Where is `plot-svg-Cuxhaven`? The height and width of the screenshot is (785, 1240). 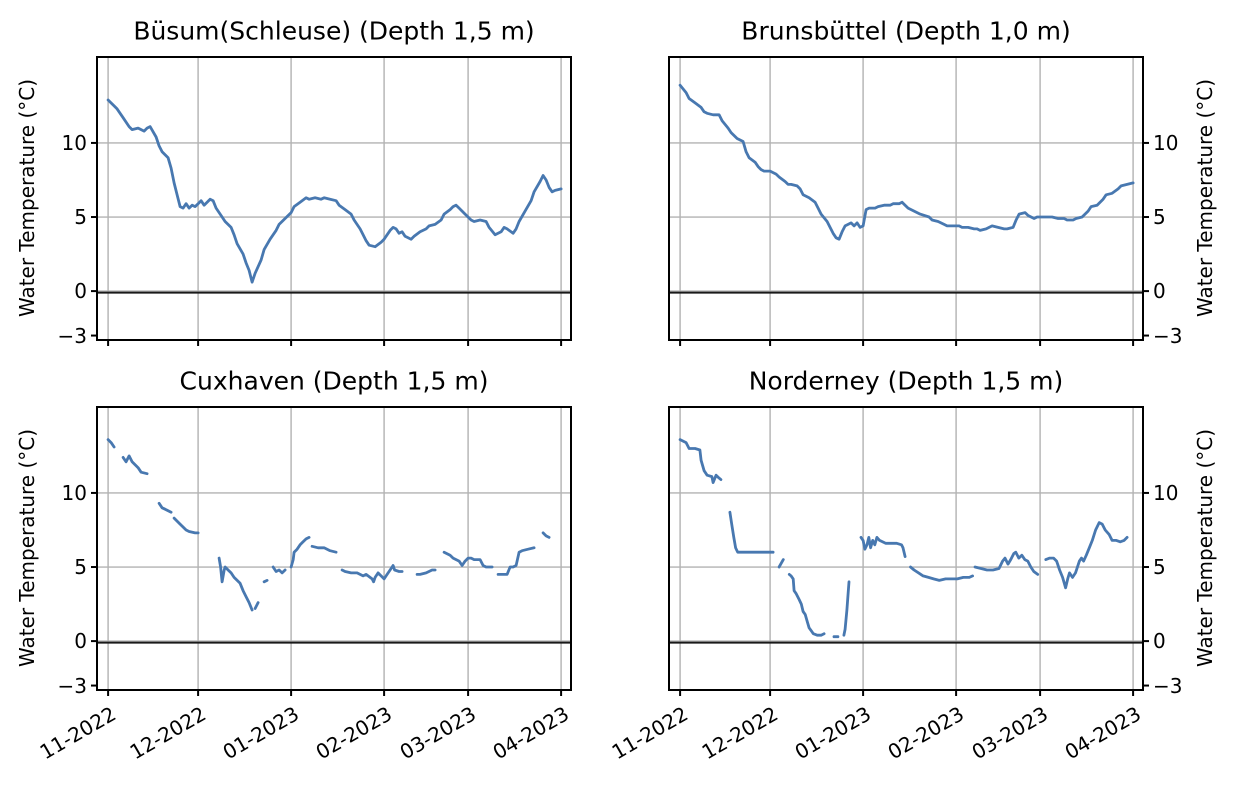
plot-svg-Cuxhaven is located at coordinates (331, 551).